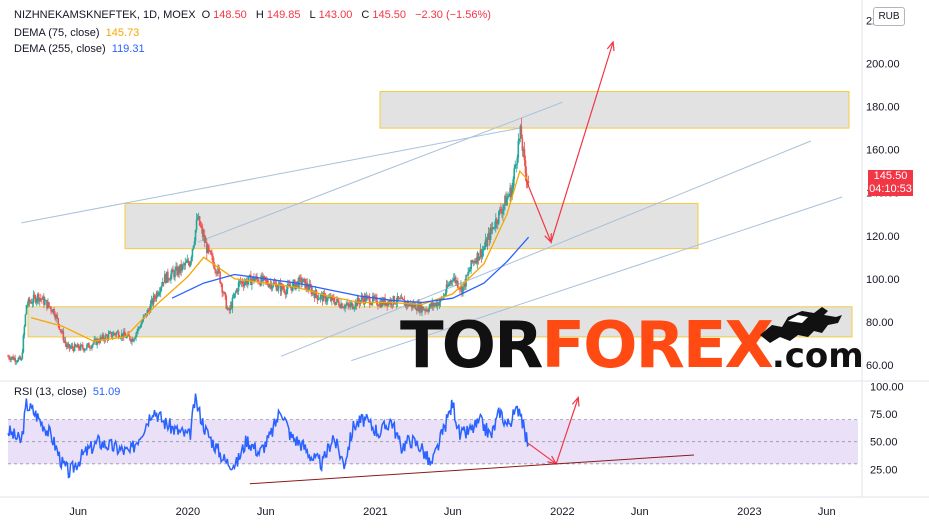  What do you see at coordinates (206, 15) in the screenshot?
I see `open-label: O` at bounding box center [206, 15].